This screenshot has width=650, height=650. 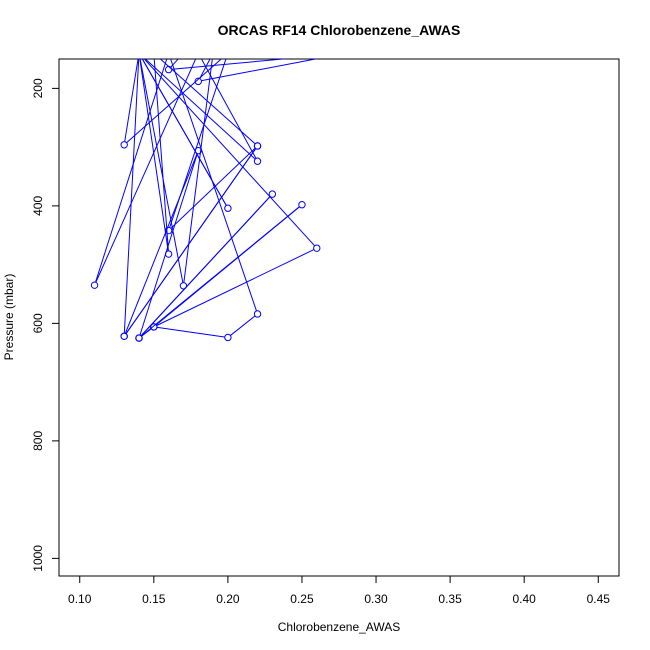 I want to click on y-tick-label: 600, so click(x=38, y=323).